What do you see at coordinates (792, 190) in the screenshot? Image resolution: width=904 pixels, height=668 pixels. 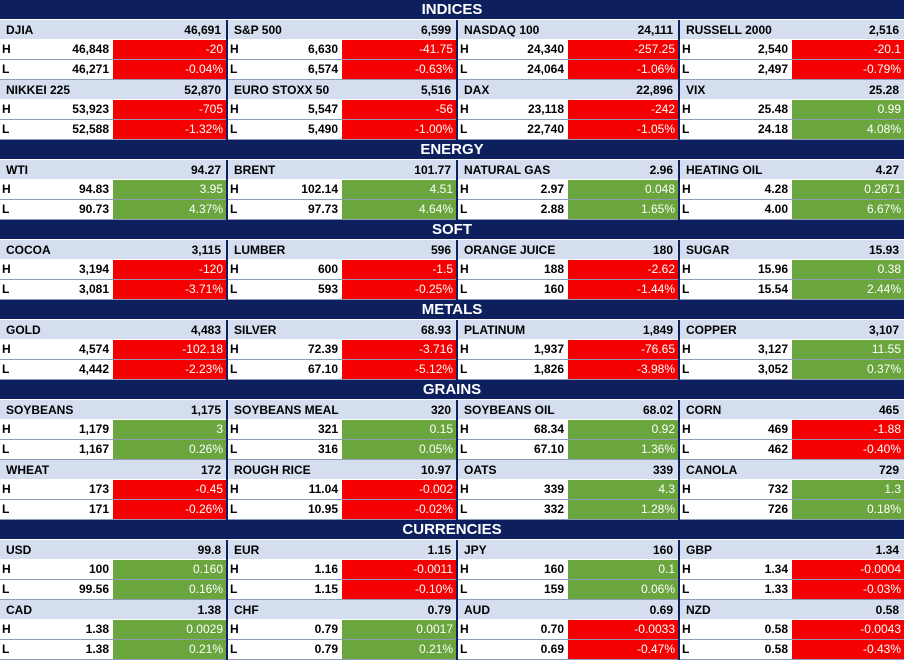 I see `instrument-heating-oil: HEATING OIL 4.27 H 4.28 0.2671 L 4.00 6.67%` at bounding box center [792, 190].